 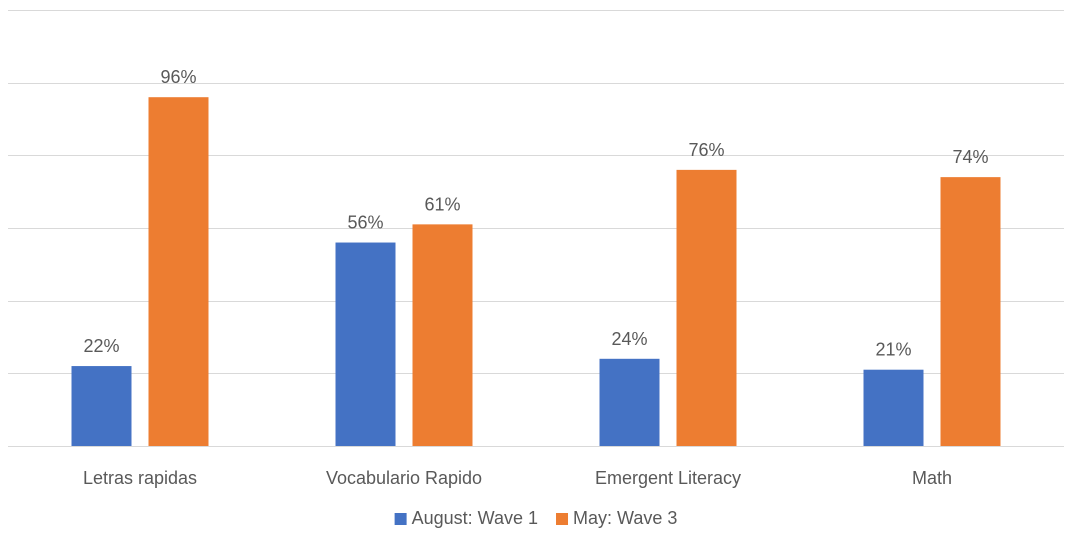 What do you see at coordinates (140, 478) in the screenshot?
I see `category-label: Letras rapidas` at bounding box center [140, 478].